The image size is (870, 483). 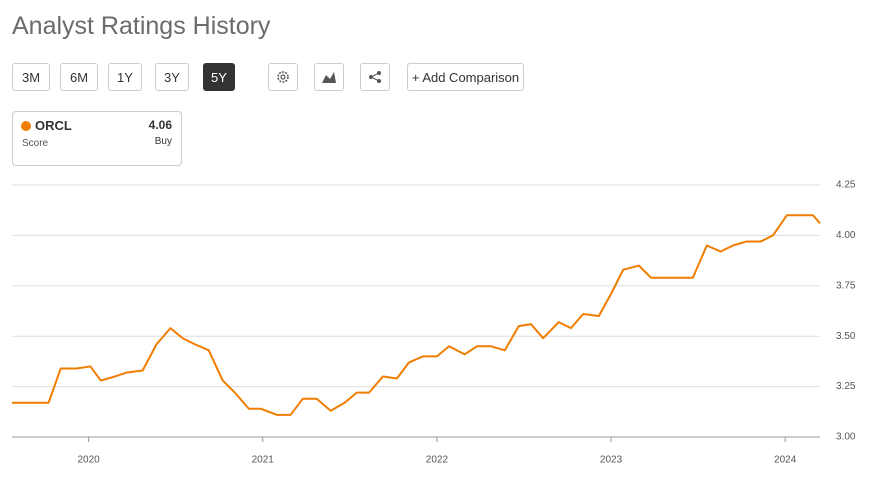 What do you see at coordinates (785, 460) in the screenshot?
I see `x-tick-label: 2024` at bounding box center [785, 460].